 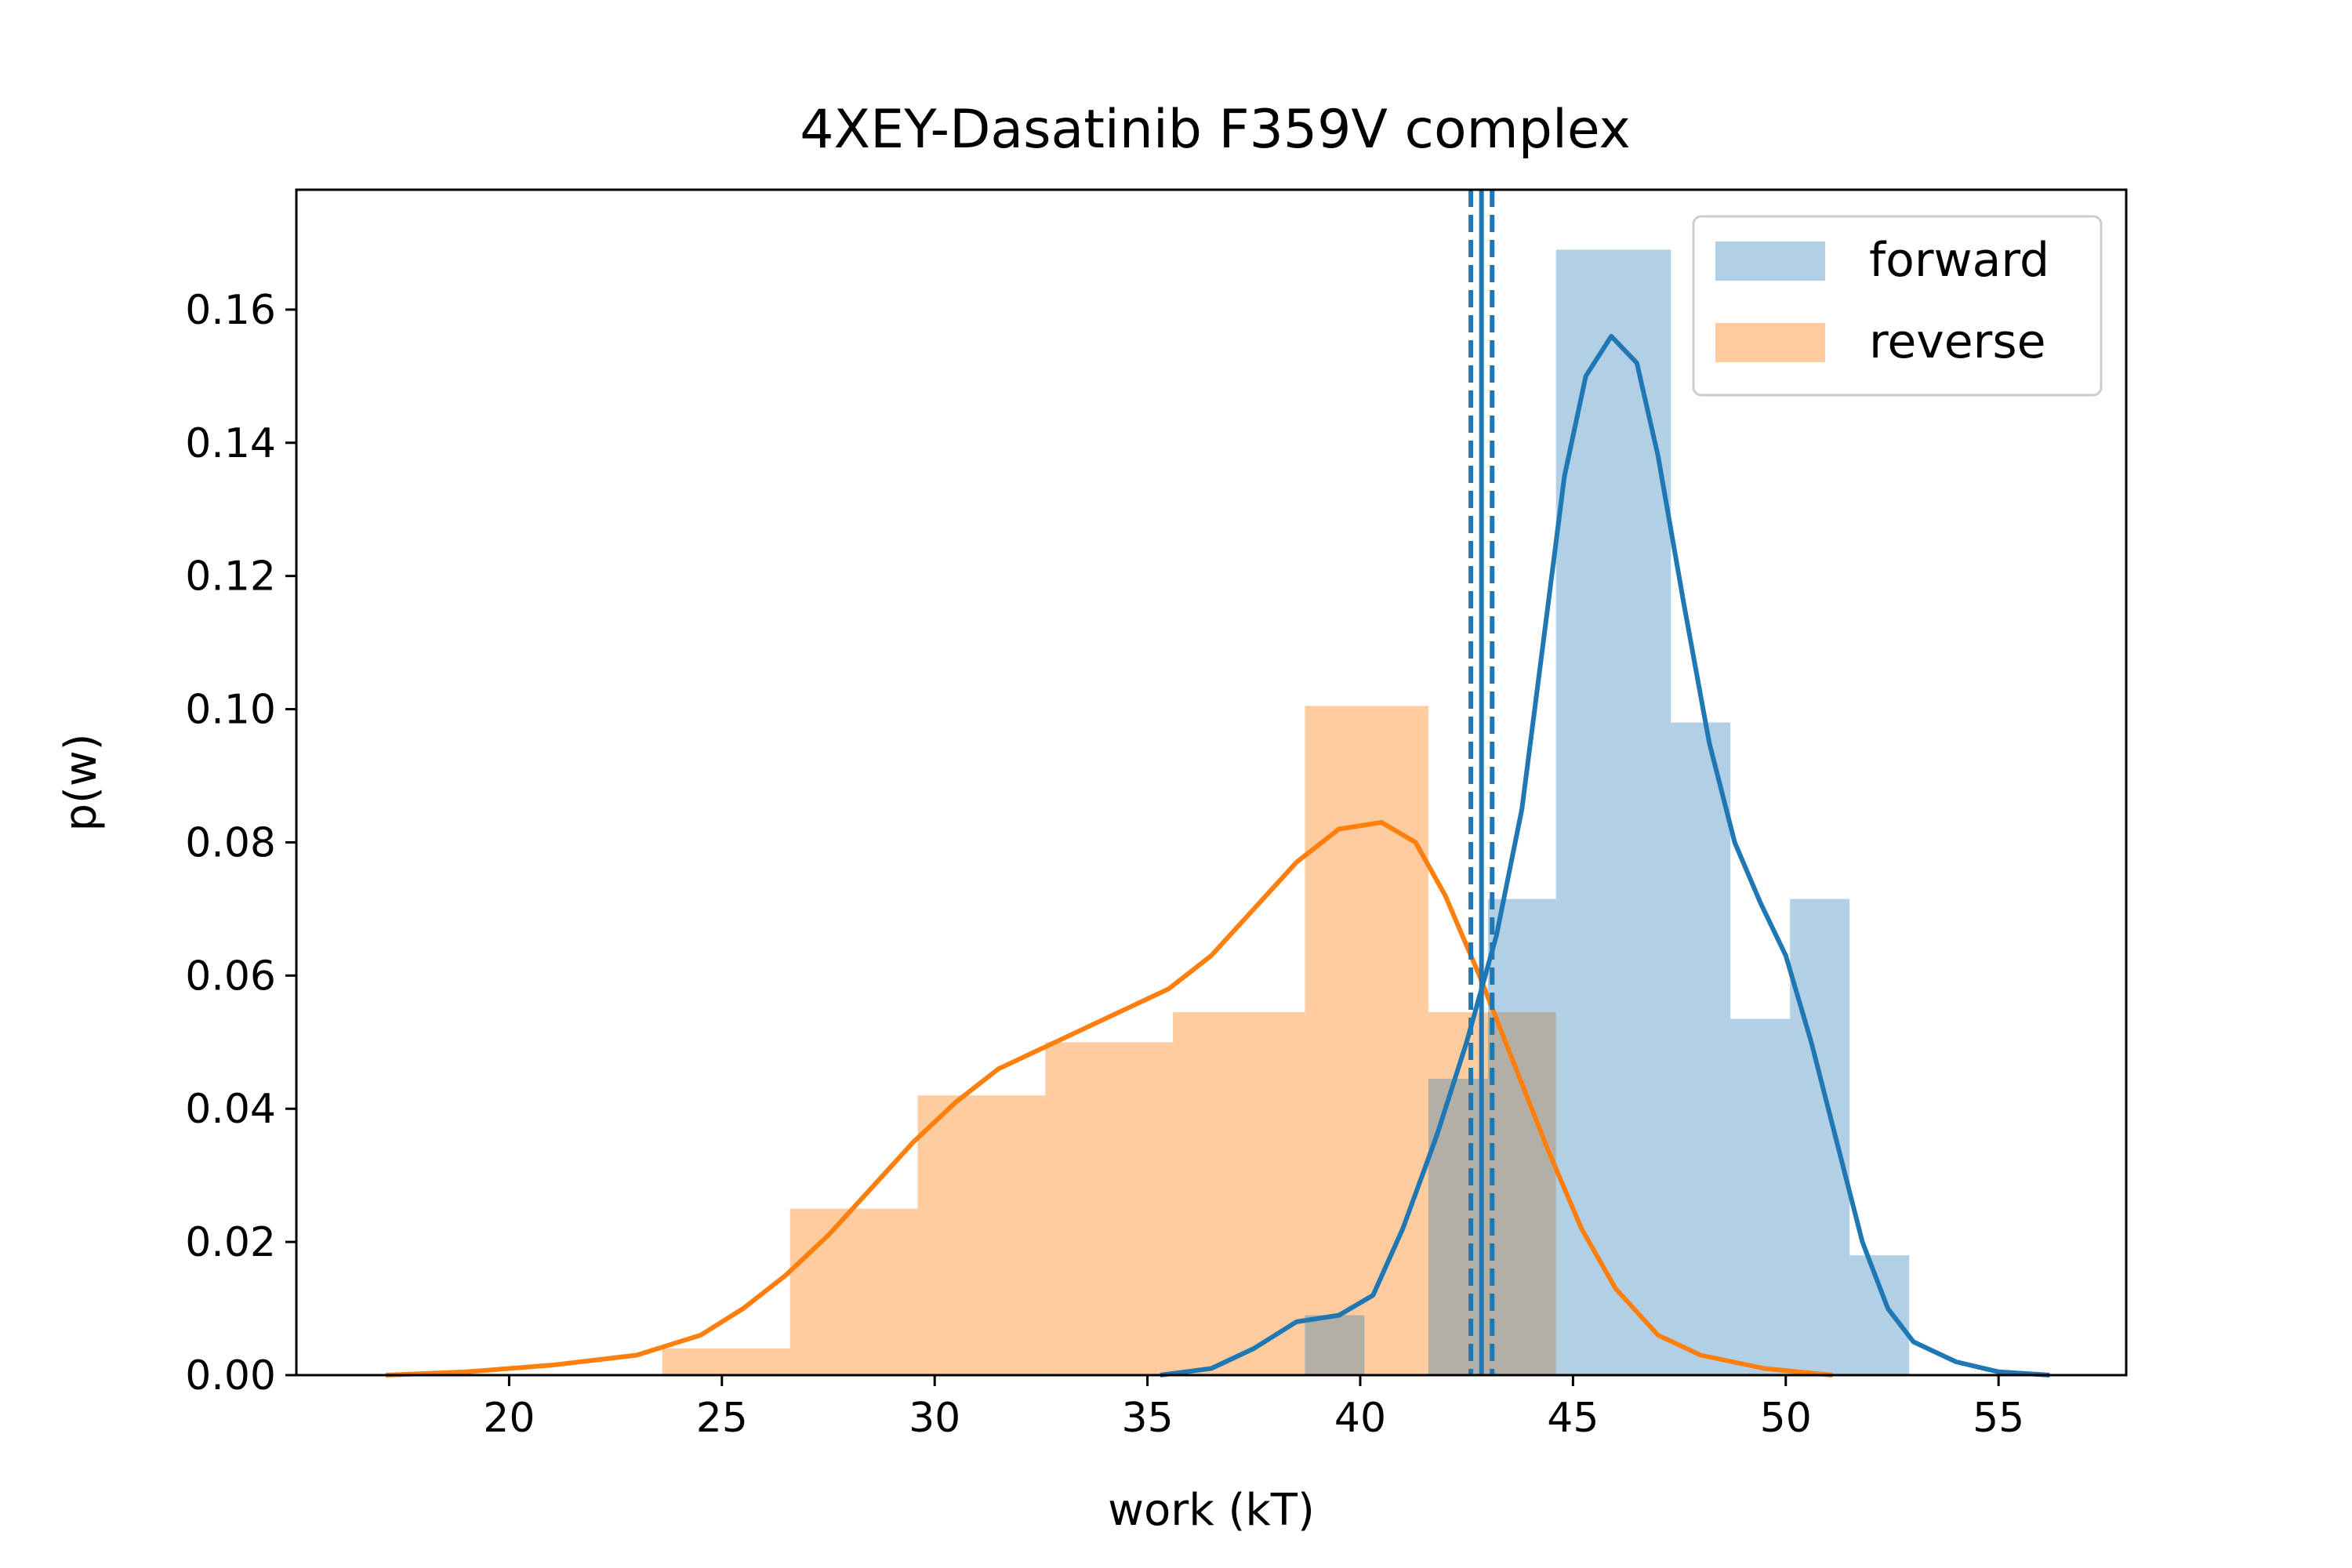 What do you see at coordinates (230, 577) in the screenshot?
I see `y-tick-label: 0.12` at bounding box center [230, 577].